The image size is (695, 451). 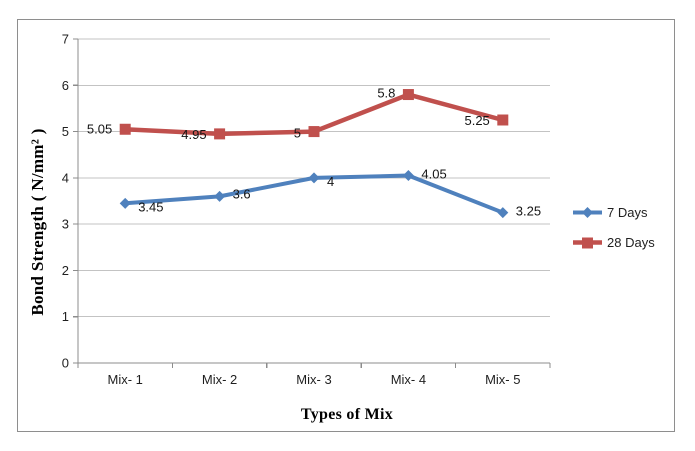 I want to click on data-label: 5.05, so click(x=99, y=128).